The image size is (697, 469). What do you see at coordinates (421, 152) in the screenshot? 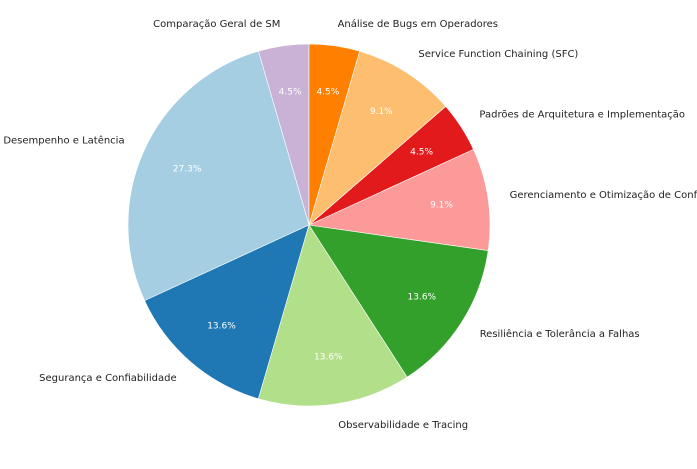
I see `pct-label-padroes-de-arquitetura-e-implementacao: 4.5%` at bounding box center [421, 152].